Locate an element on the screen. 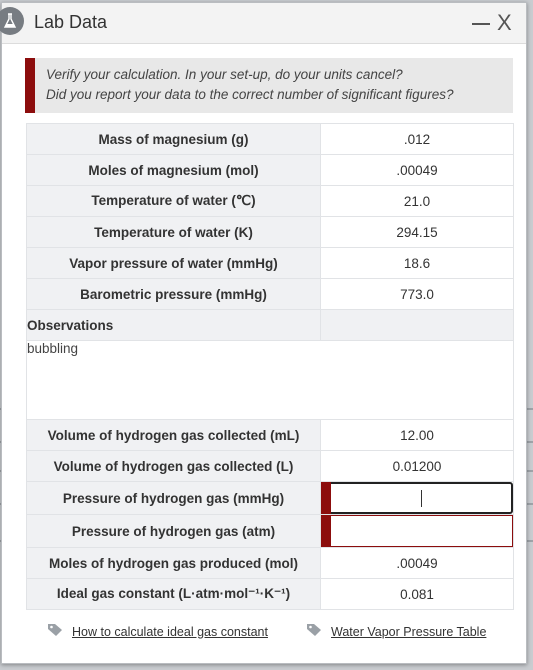 The width and height of the screenshot is (533, 670). row-value: 18.6 is located at coordinates (417, 263).